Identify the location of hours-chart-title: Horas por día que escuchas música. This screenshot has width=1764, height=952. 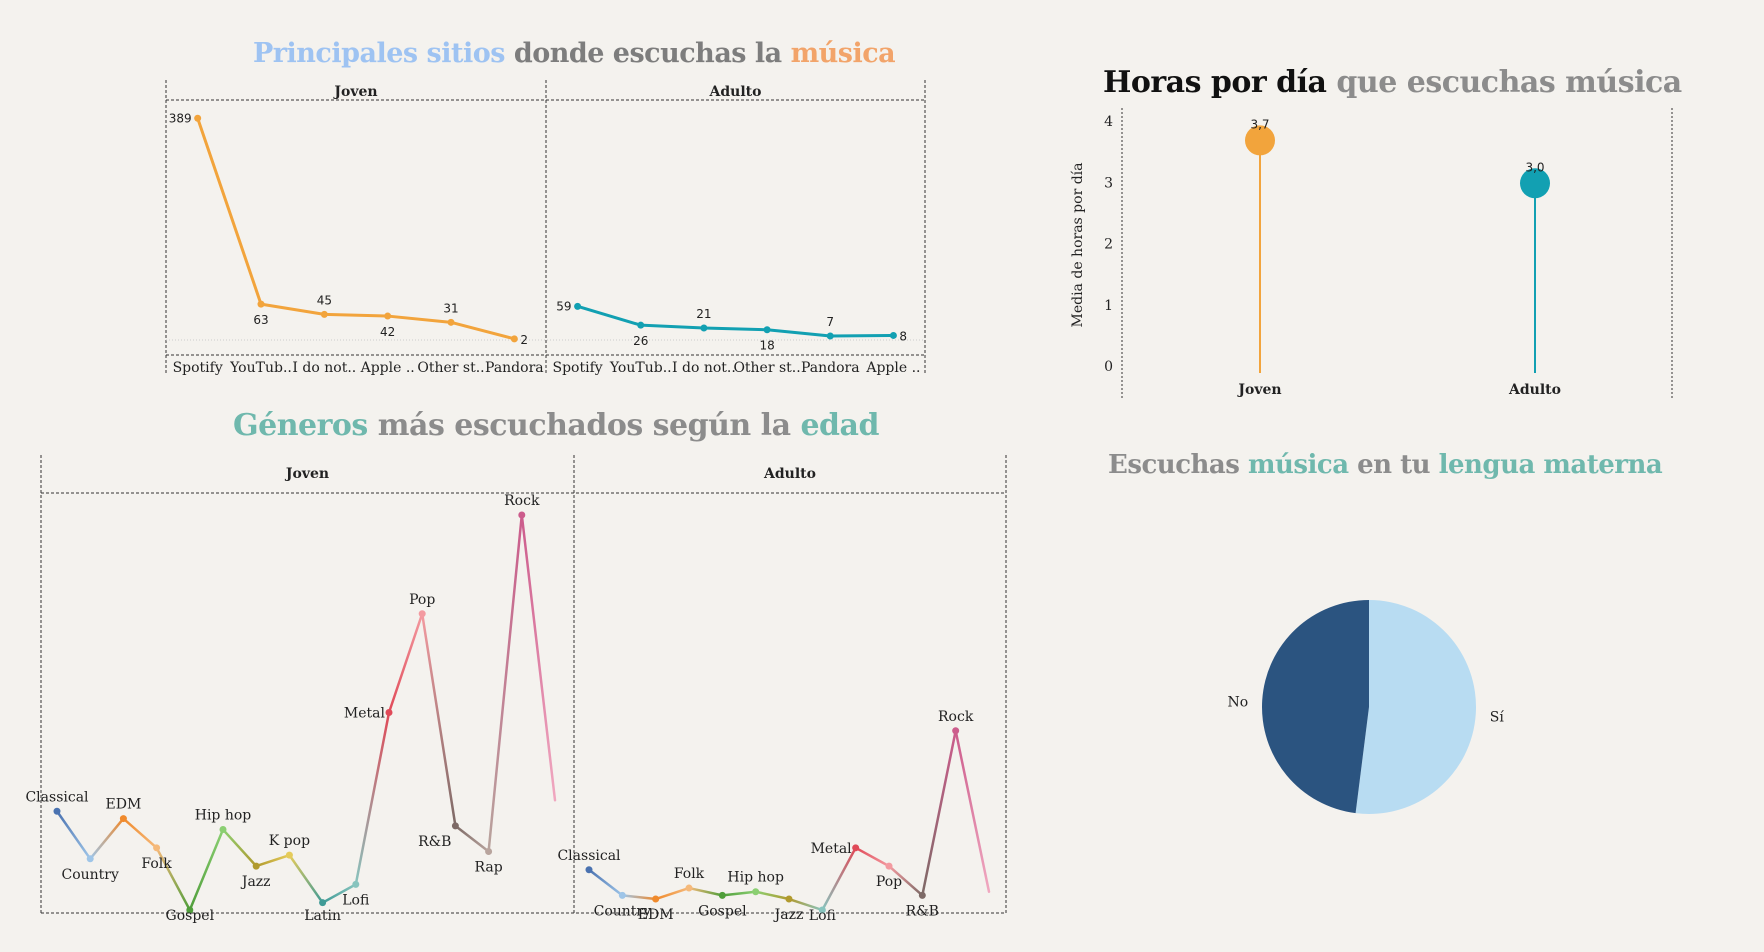
(1392, 82).